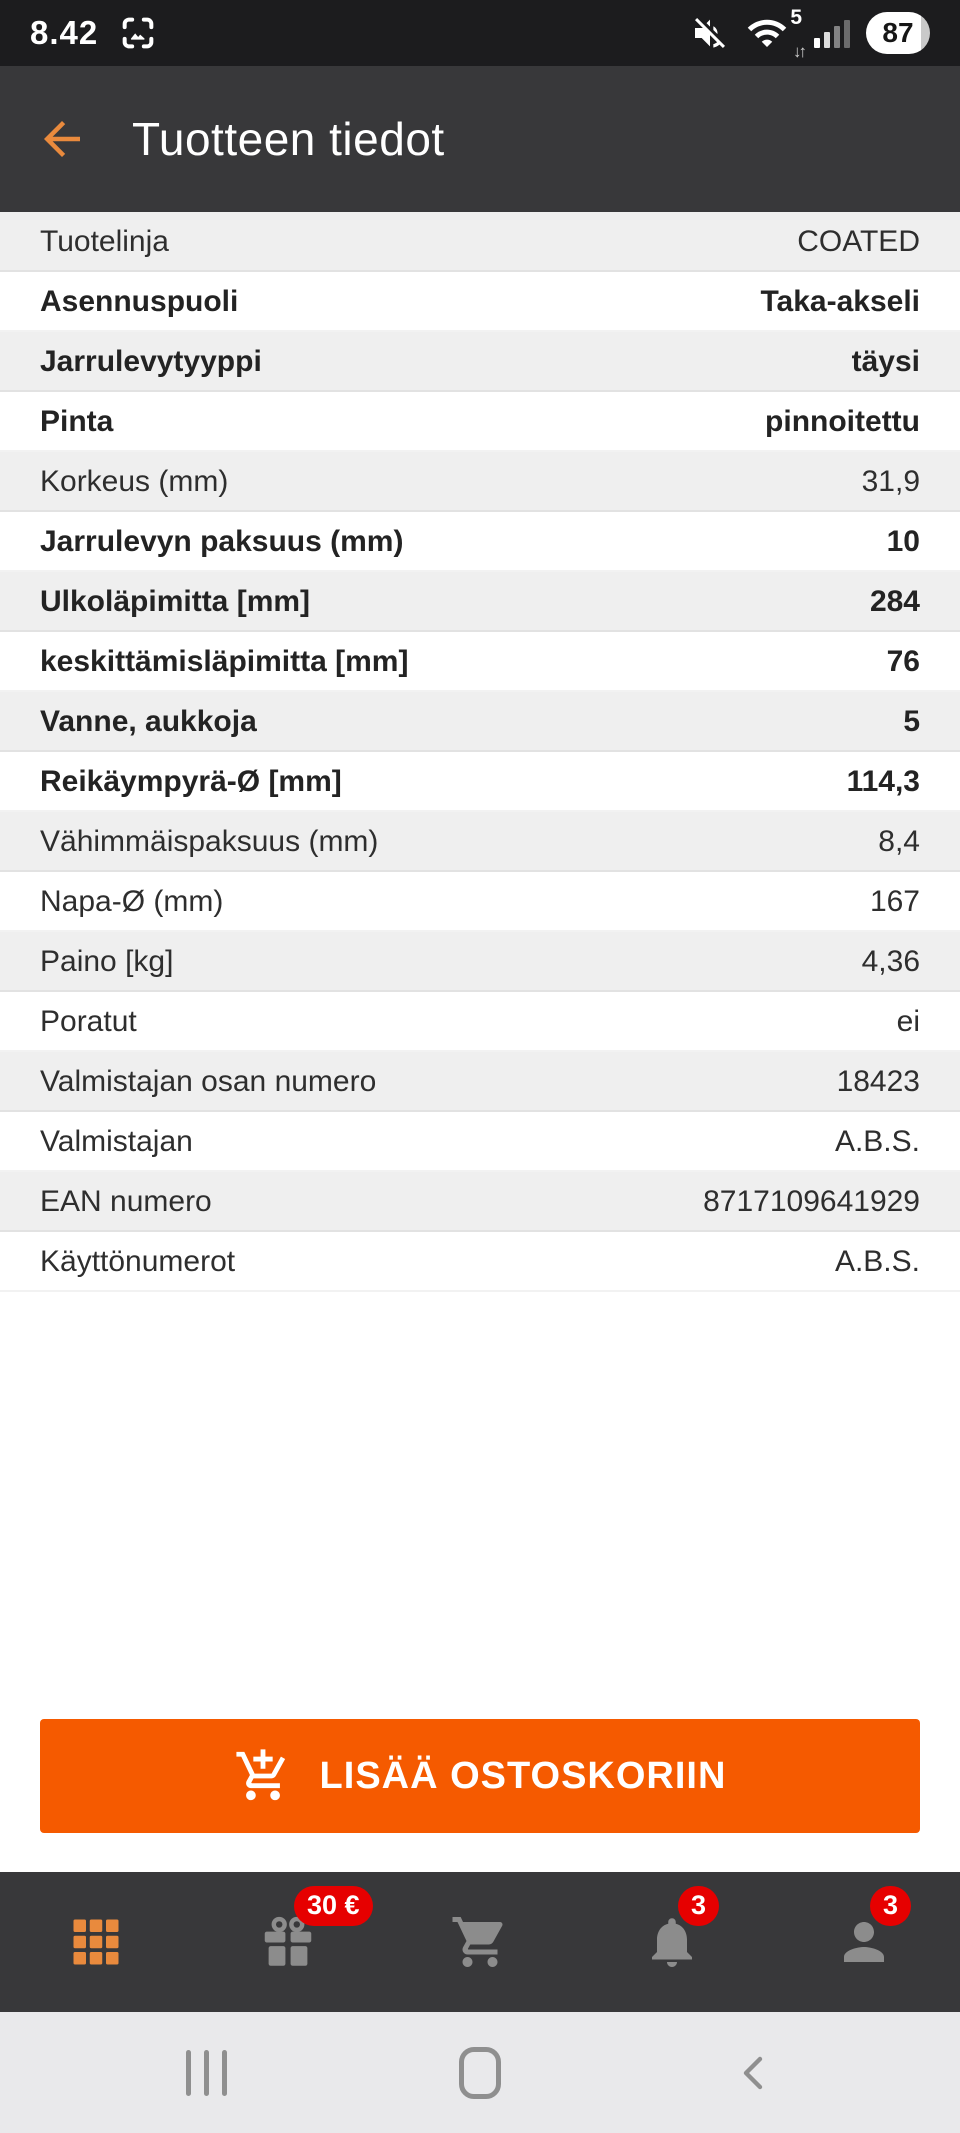 Image resolution: width=960 pixels, height=2133 pixels. I want to click on spec-label: Poratut, so click(88, 1021).